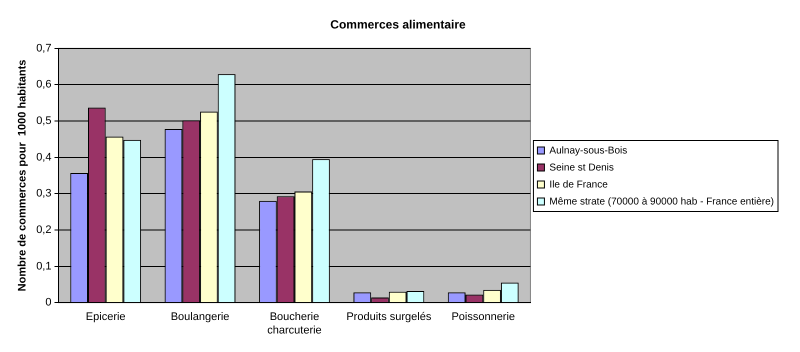 This screenshot has width=800, height=352. I want to click on x-tick-label: Boucherie charcuterie, so click(294, 323).